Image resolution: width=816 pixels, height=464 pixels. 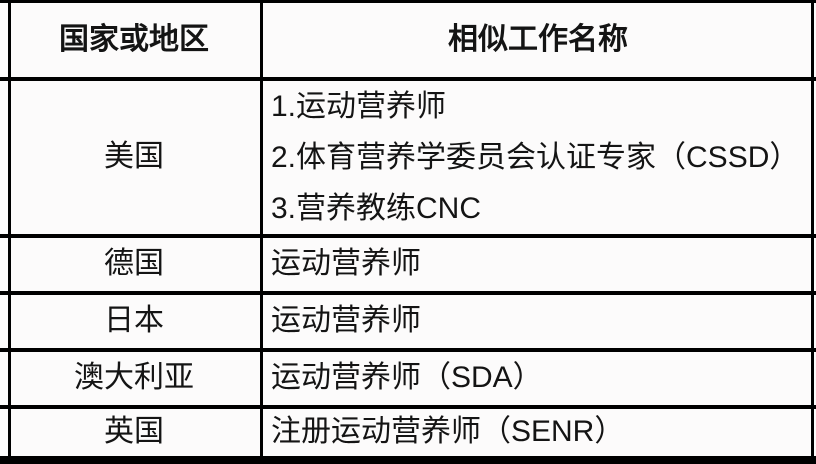 I want to click on table-row-japan: 日本 运动营养师, so click(x=408, y=323).